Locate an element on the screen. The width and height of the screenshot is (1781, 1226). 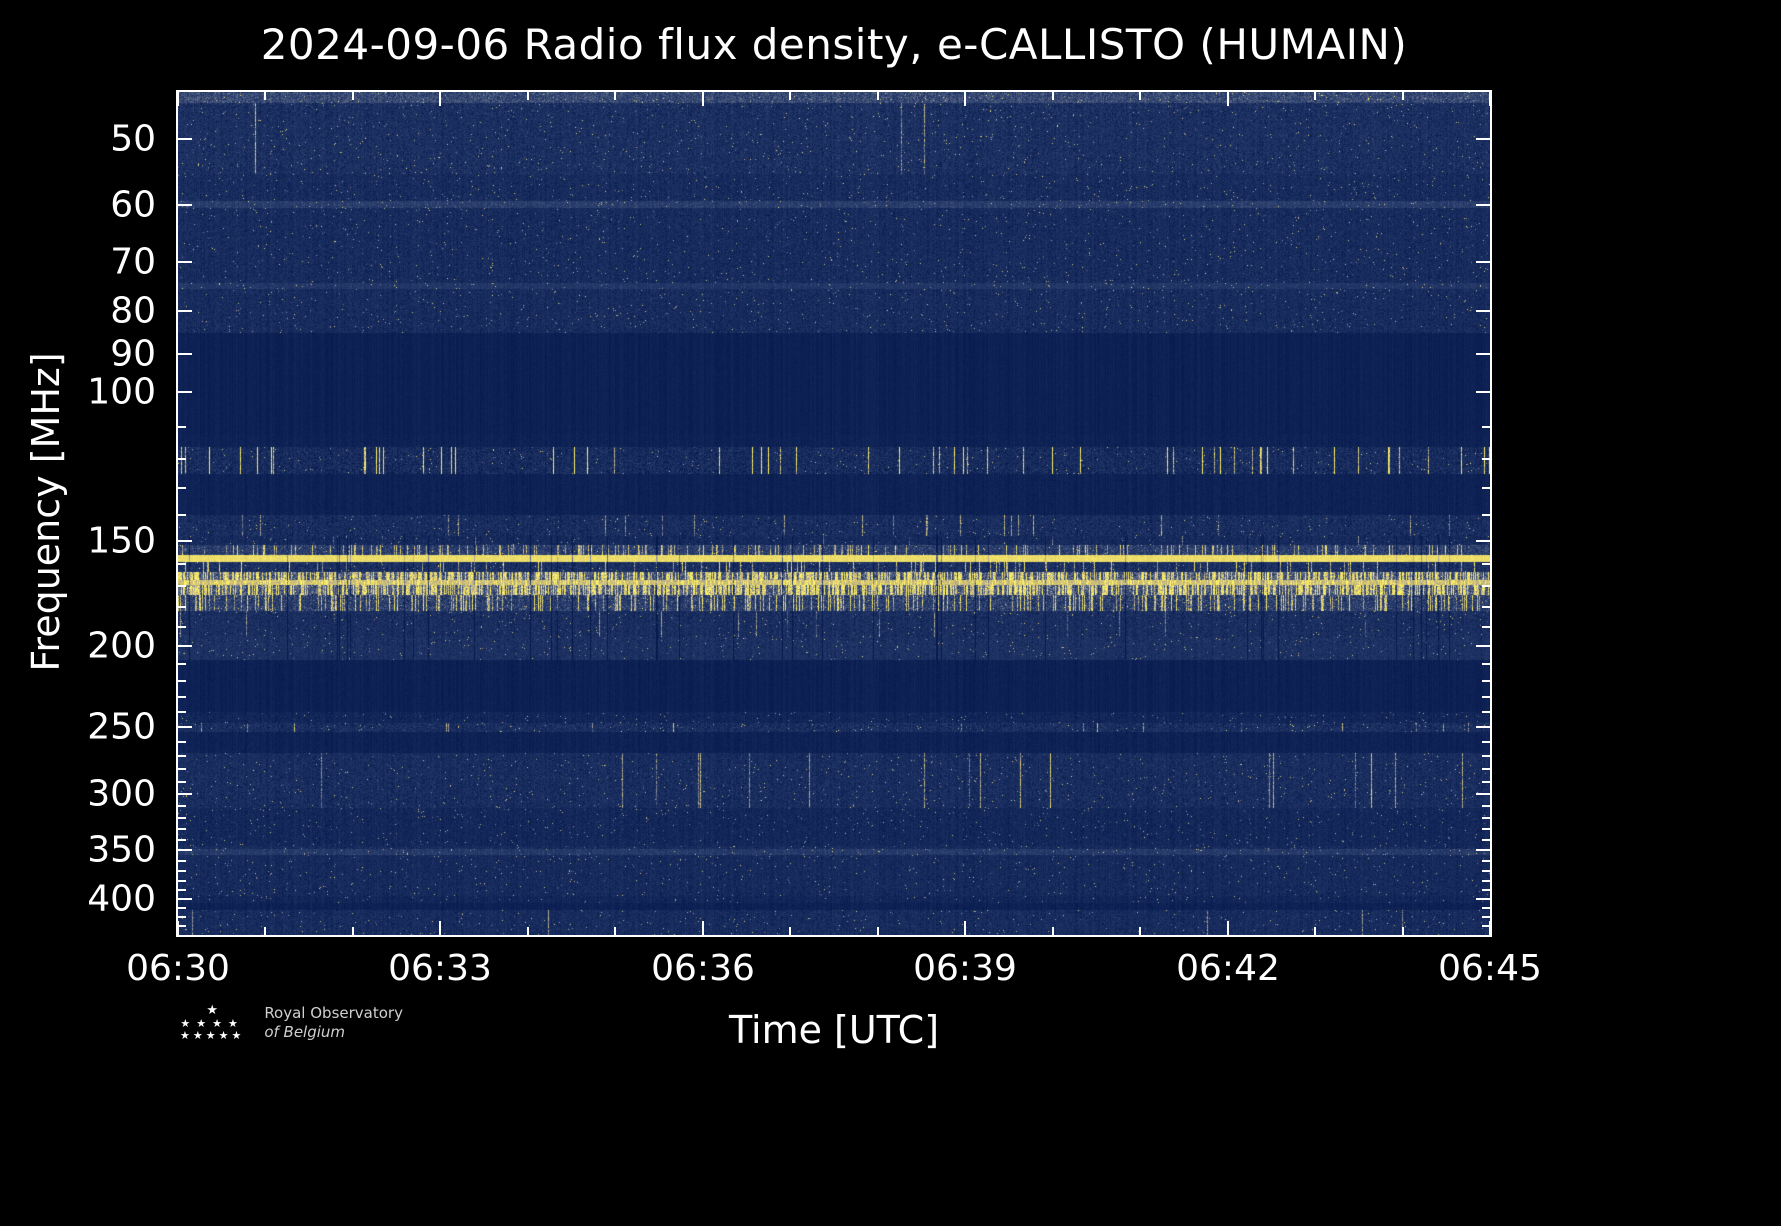
x-tick-labels: 06:30 06:33 06:36 06:39 06:42 06:45 is located at coordinates (834, 971).